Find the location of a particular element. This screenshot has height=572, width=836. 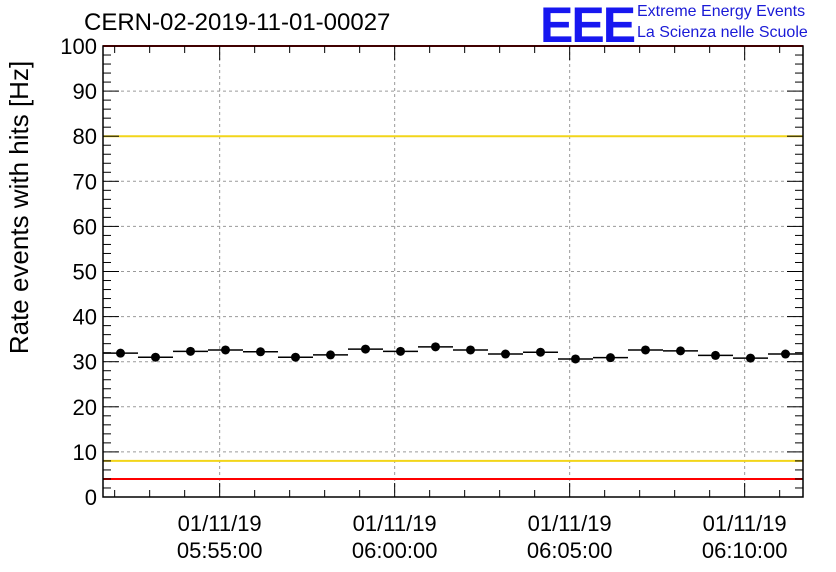

x-tick-time-label: 05:55:00 is located at coordinates (220, 550).